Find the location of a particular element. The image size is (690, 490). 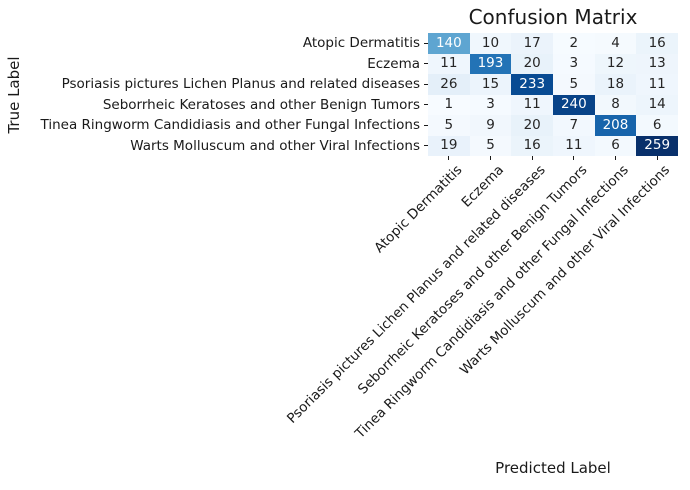

heatmap-cell: 17 is located at coordinates (532, 43).